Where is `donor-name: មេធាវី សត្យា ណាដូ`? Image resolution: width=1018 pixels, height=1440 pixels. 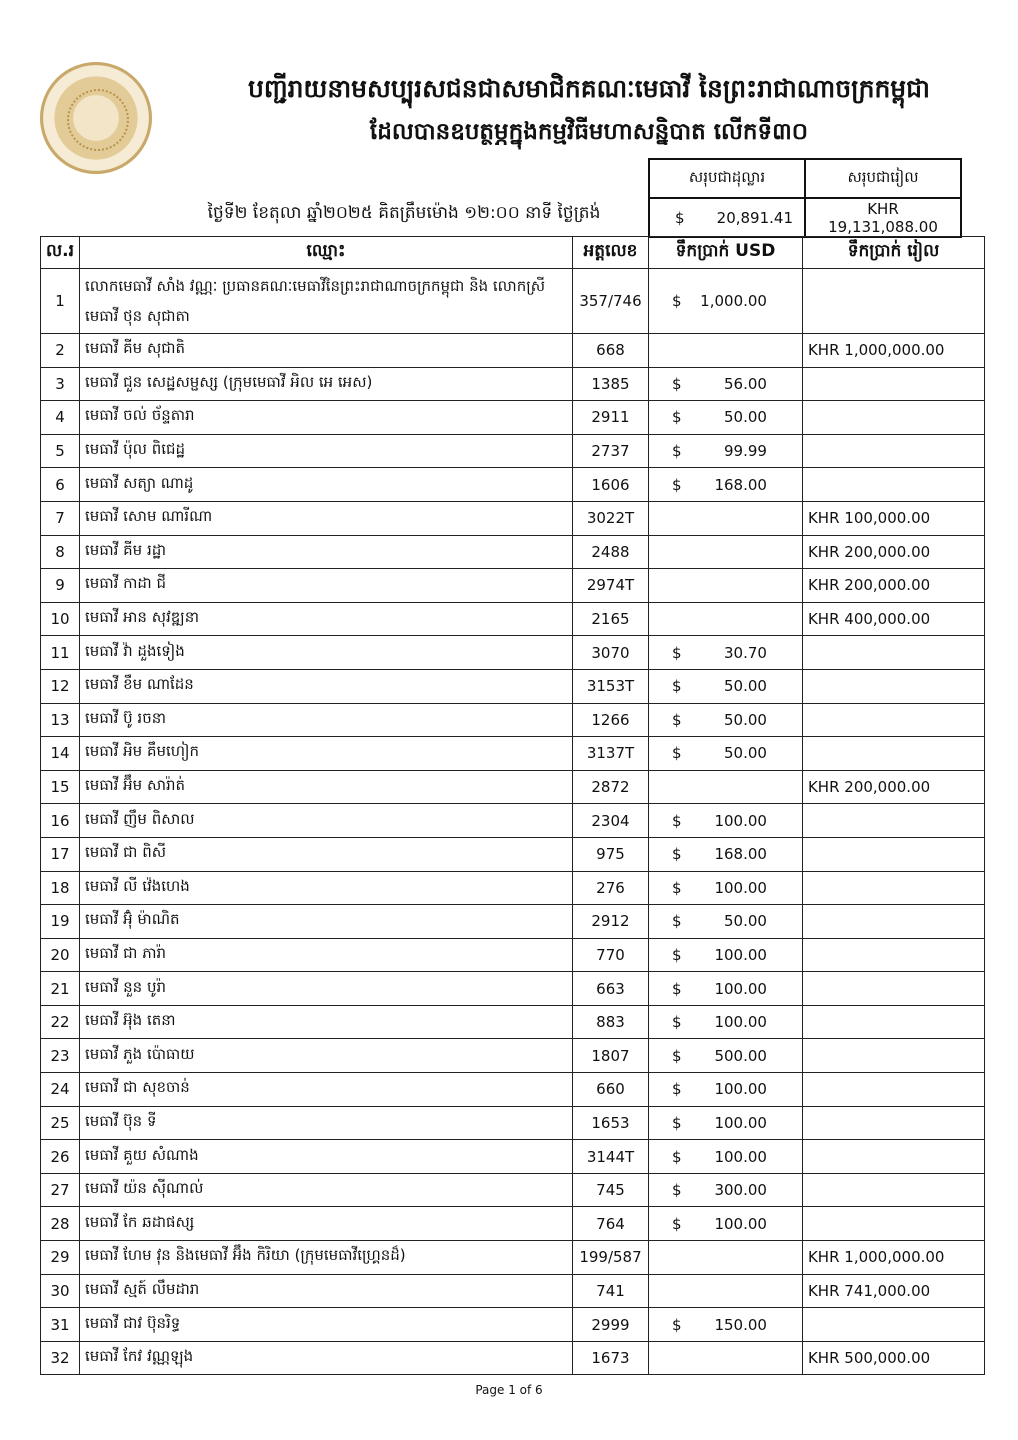 donor-name: មេធាវី សត្យា ណាដូ is located at coordinates (326, 484).